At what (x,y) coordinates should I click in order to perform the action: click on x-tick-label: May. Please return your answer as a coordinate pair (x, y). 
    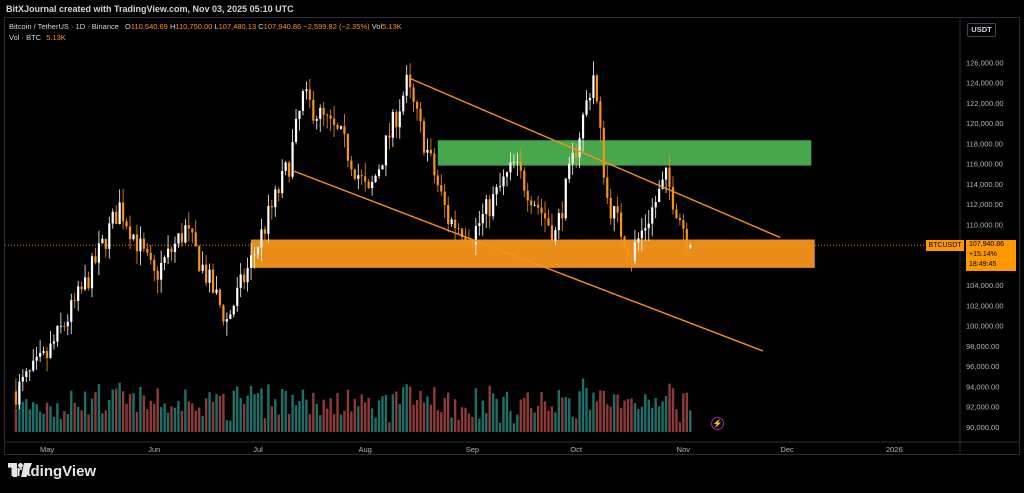
    Looking at the image, I should click on (47, 449).